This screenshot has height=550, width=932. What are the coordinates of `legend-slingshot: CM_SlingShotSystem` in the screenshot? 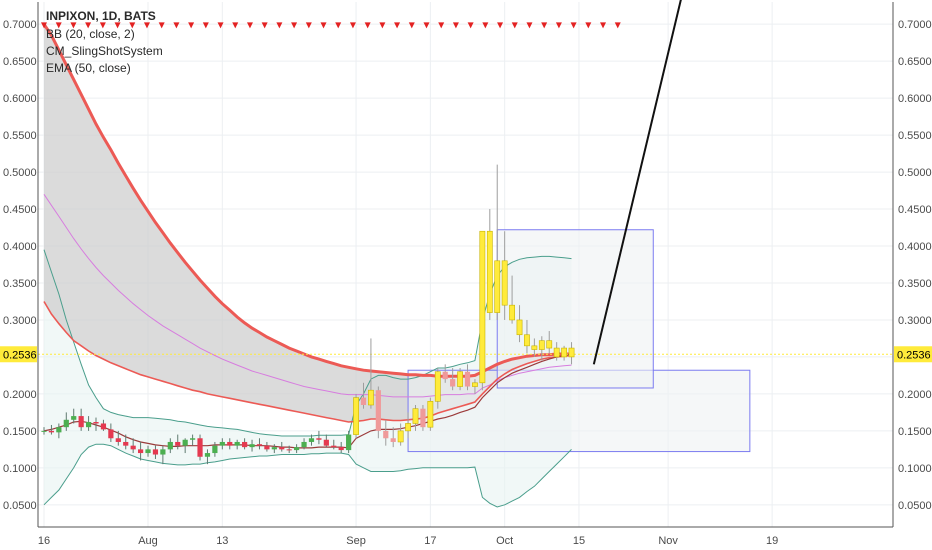 It's located at (104, 51).